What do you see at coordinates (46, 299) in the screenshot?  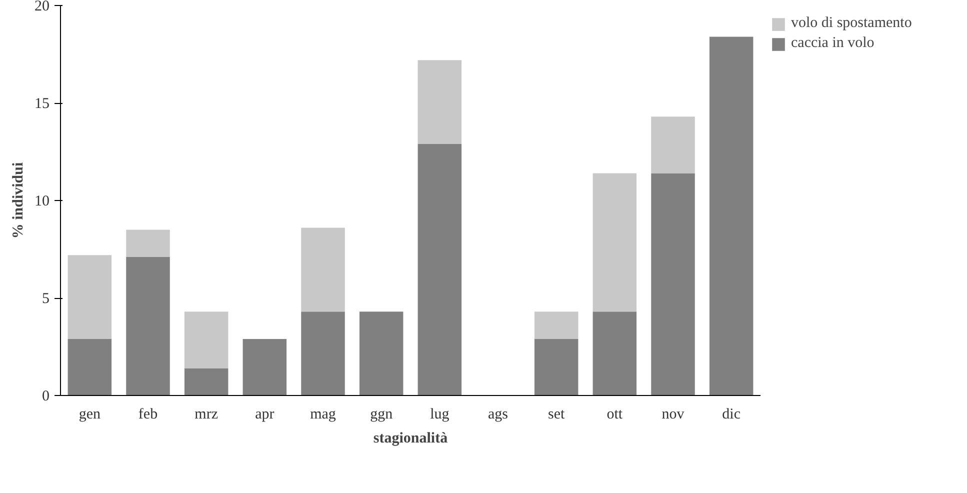 I see `y-tick-label: 5` at bounding box center [46, 299].